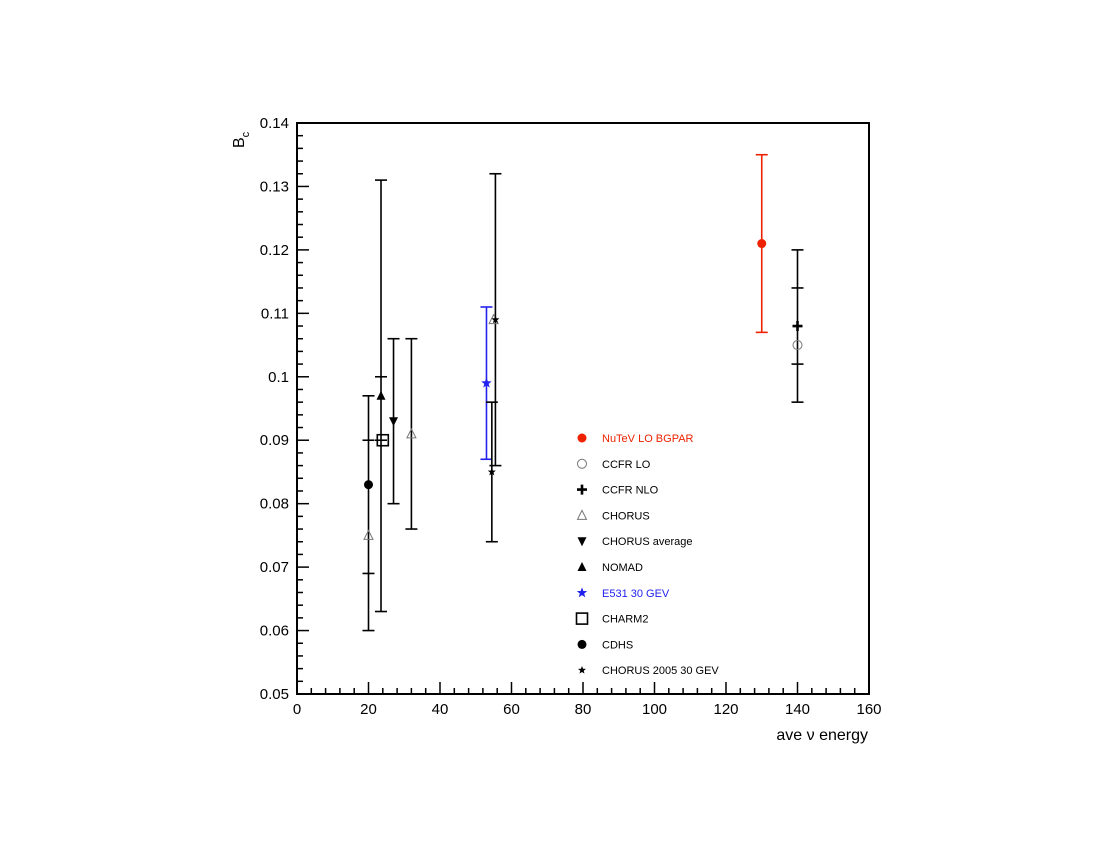  Describe the element at coordinates (660, 671) in the screenshot. I see `chorus-2005-30-gev-legend-label: CHORUS 2005 30 GEV` at that location.